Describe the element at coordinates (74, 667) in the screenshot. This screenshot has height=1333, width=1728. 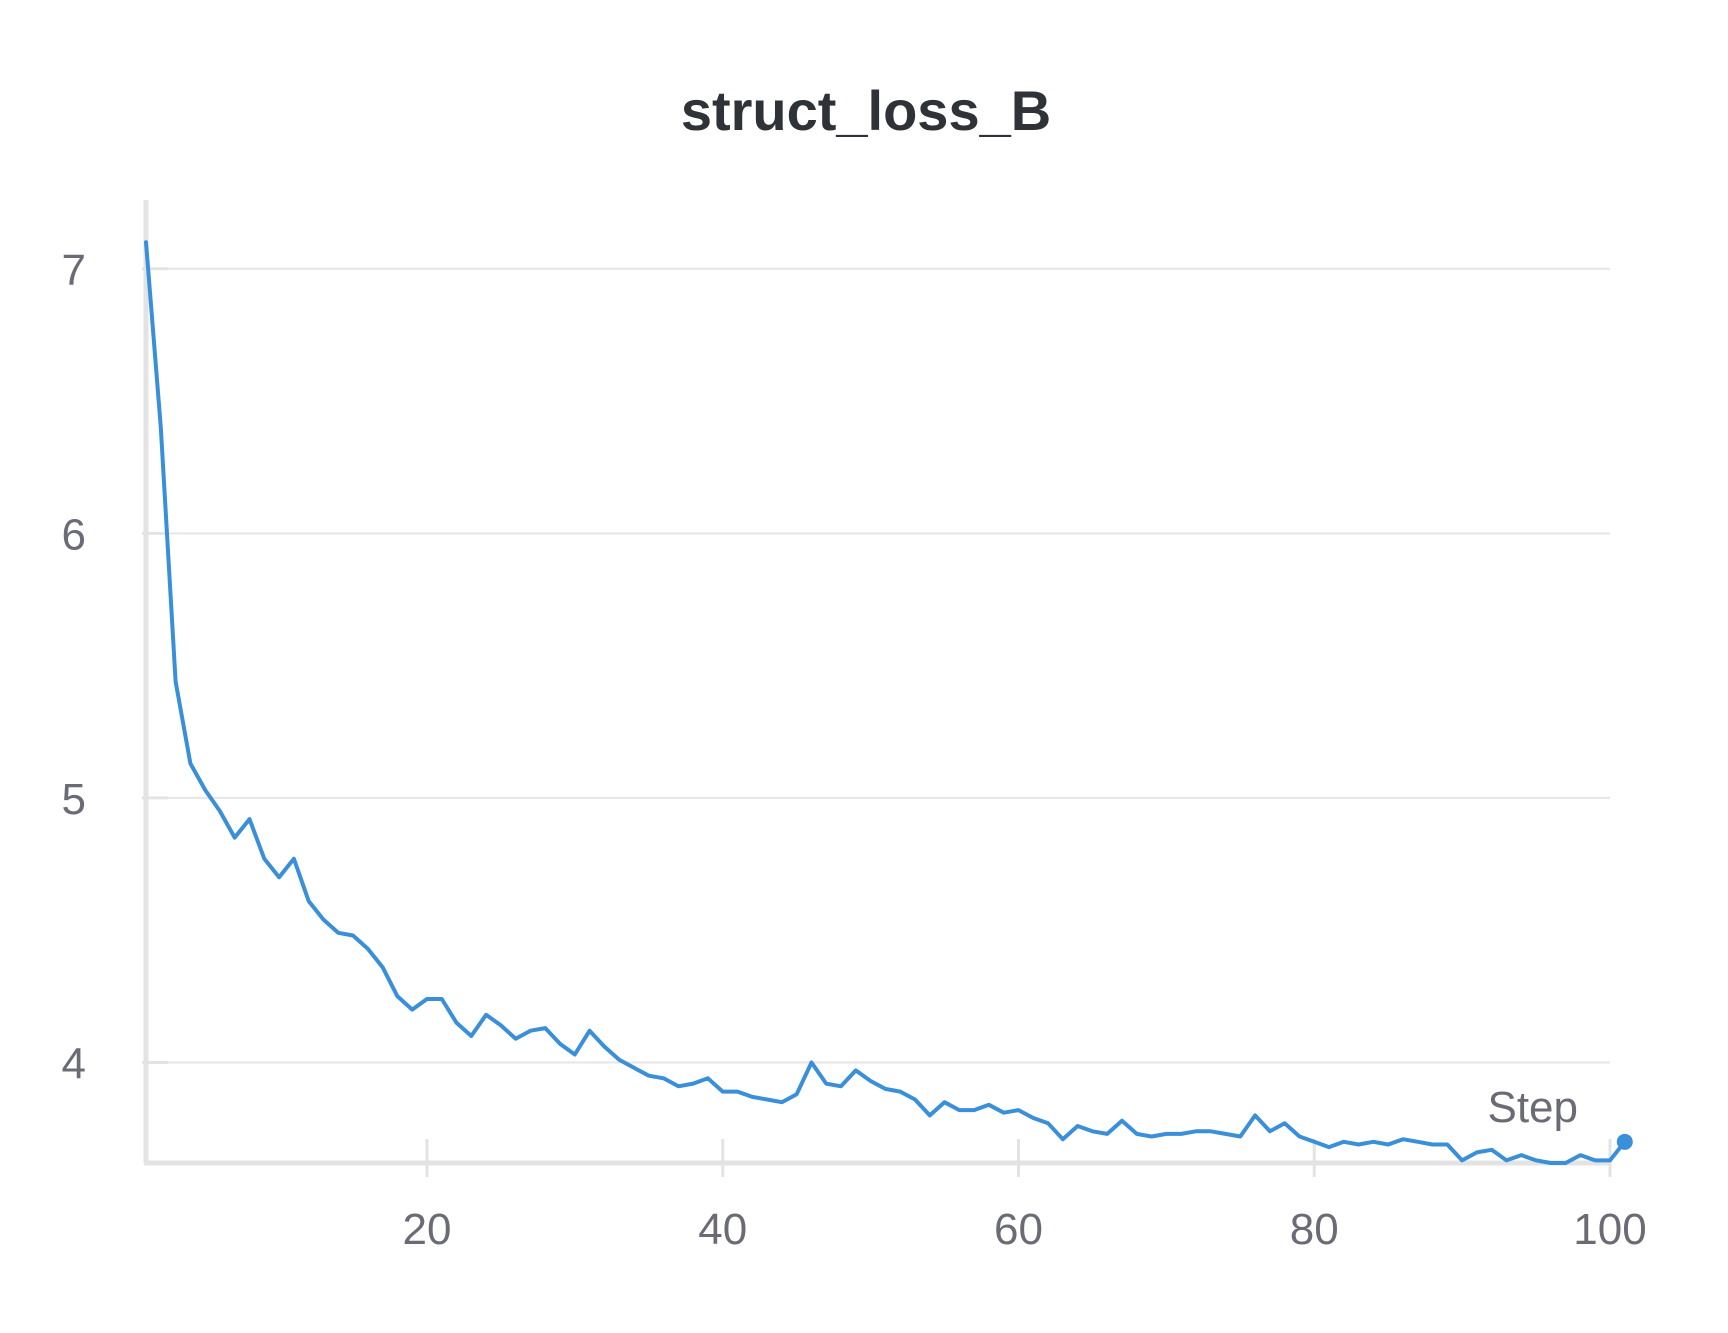
I see `y-tick-labels: 4 5 6 7` at that location.